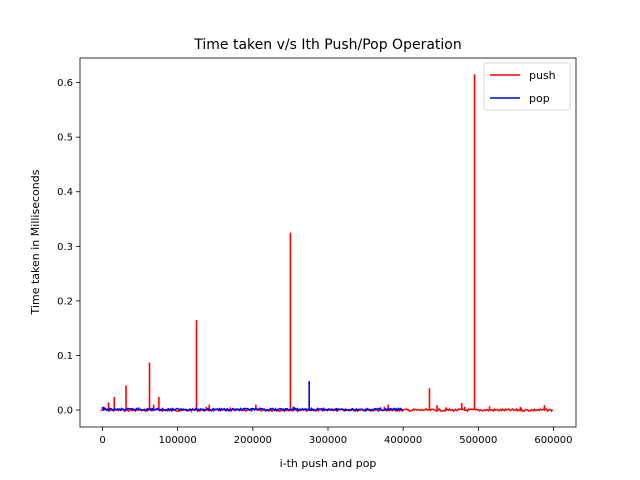 Image resolution: width=640 pixels, height=480 pixels. I want to click on y-axis: 0.0 0.1 0.2 0.3 0.4 0.5 0.6, so click(68, 247).